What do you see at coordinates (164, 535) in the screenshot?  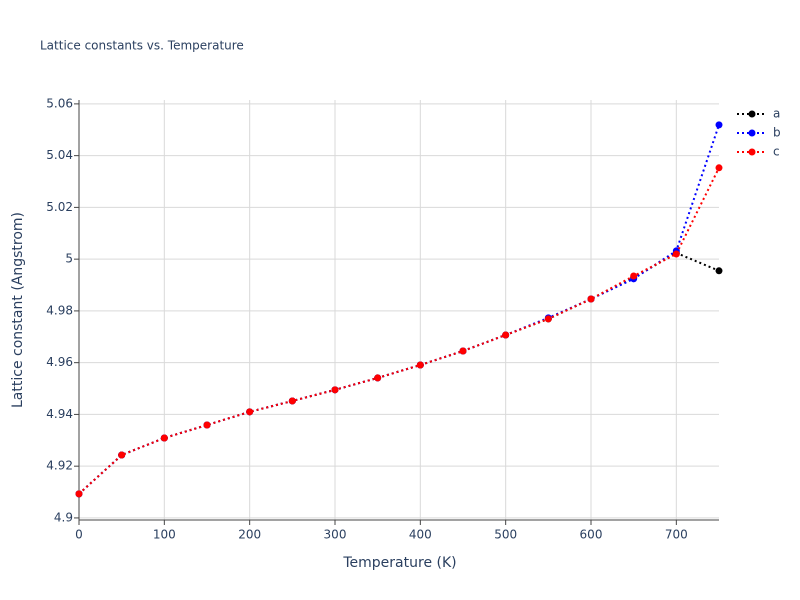 I see `x-tick-label: 100` at bounding box center [164, 535].